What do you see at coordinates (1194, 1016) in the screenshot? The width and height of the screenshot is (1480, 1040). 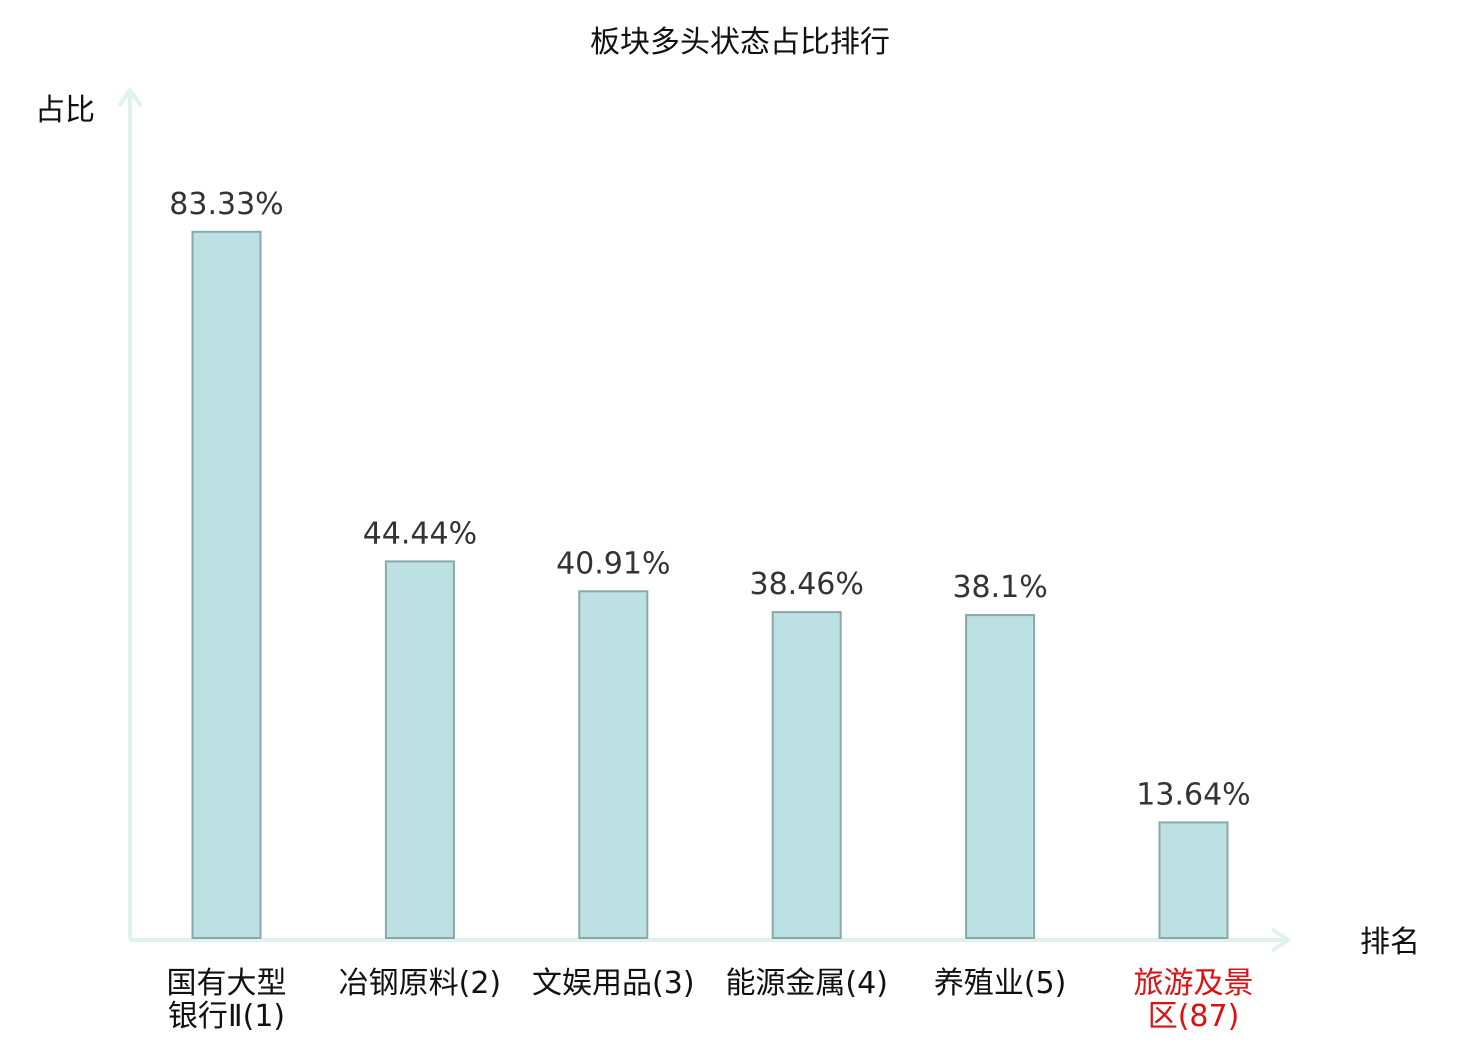 I see `category-label-6-line-2: 区(87)` at bounding box center [1194, 1016].